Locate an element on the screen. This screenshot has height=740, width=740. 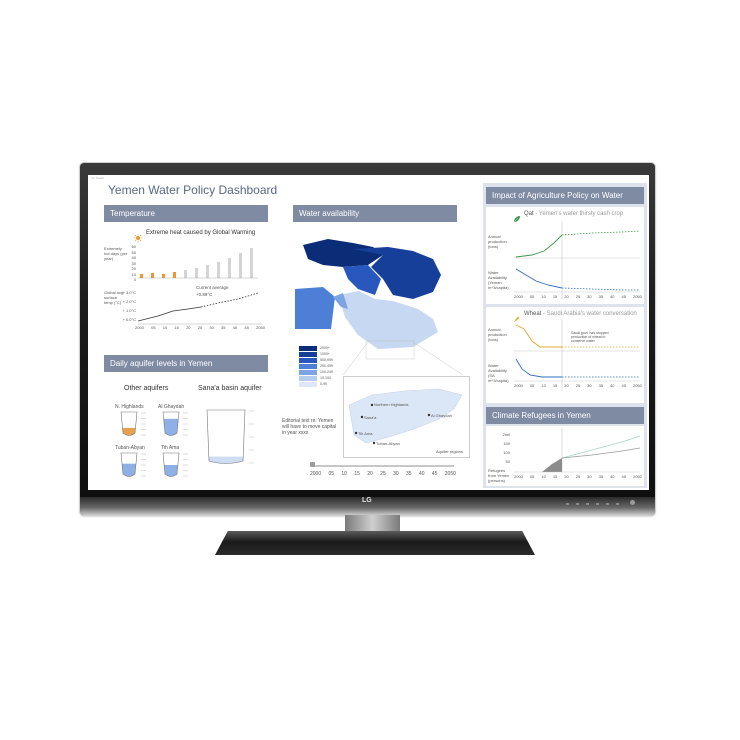
water-projection is located at coordinates (600, 289).